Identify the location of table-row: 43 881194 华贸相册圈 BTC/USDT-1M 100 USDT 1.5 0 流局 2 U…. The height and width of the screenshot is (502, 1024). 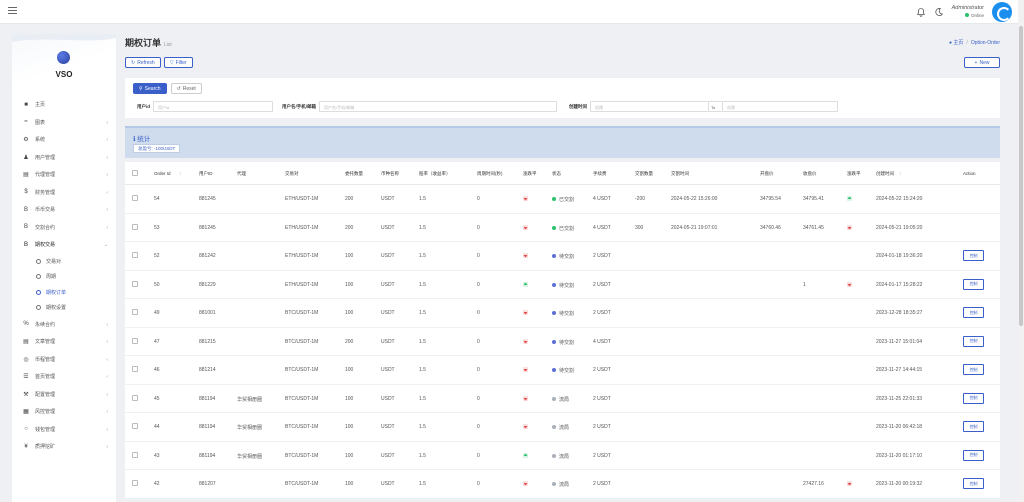
(562, 456).